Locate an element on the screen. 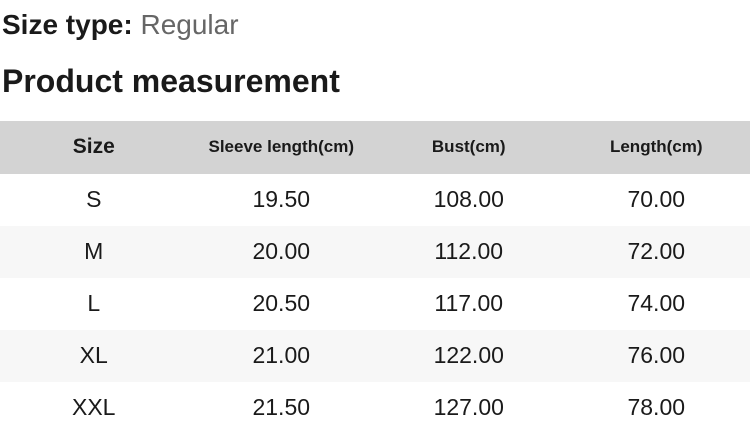  cell-length: 70.00 is located at coordinates (656, 199).